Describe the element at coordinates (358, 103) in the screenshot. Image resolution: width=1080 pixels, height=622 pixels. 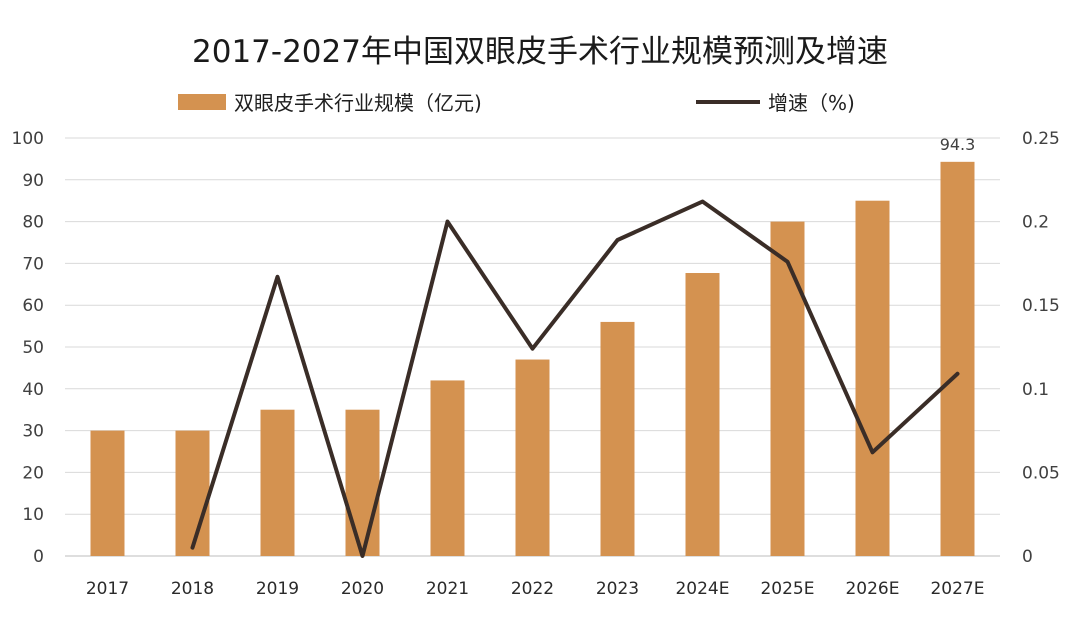
I see `legend-label-bar: 双眼皮手术行业规模（亿元)` at that location.